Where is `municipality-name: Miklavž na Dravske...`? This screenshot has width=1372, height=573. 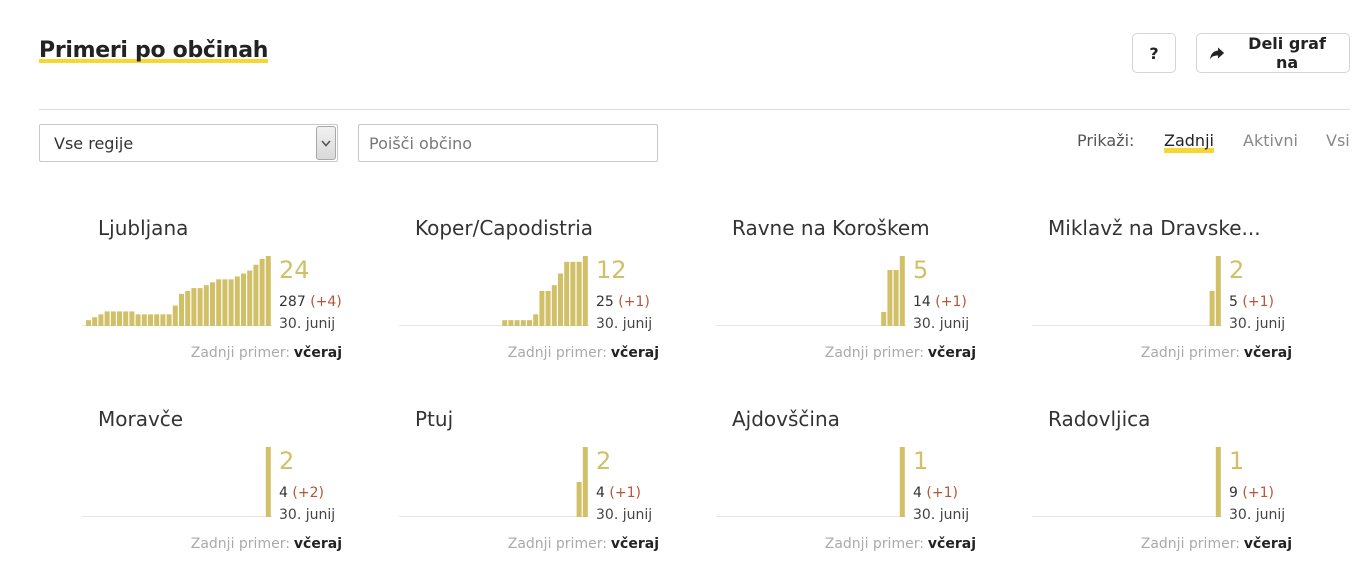
municipality-name: Miklavž na Dravske... is located at coordinates (1154, 228).